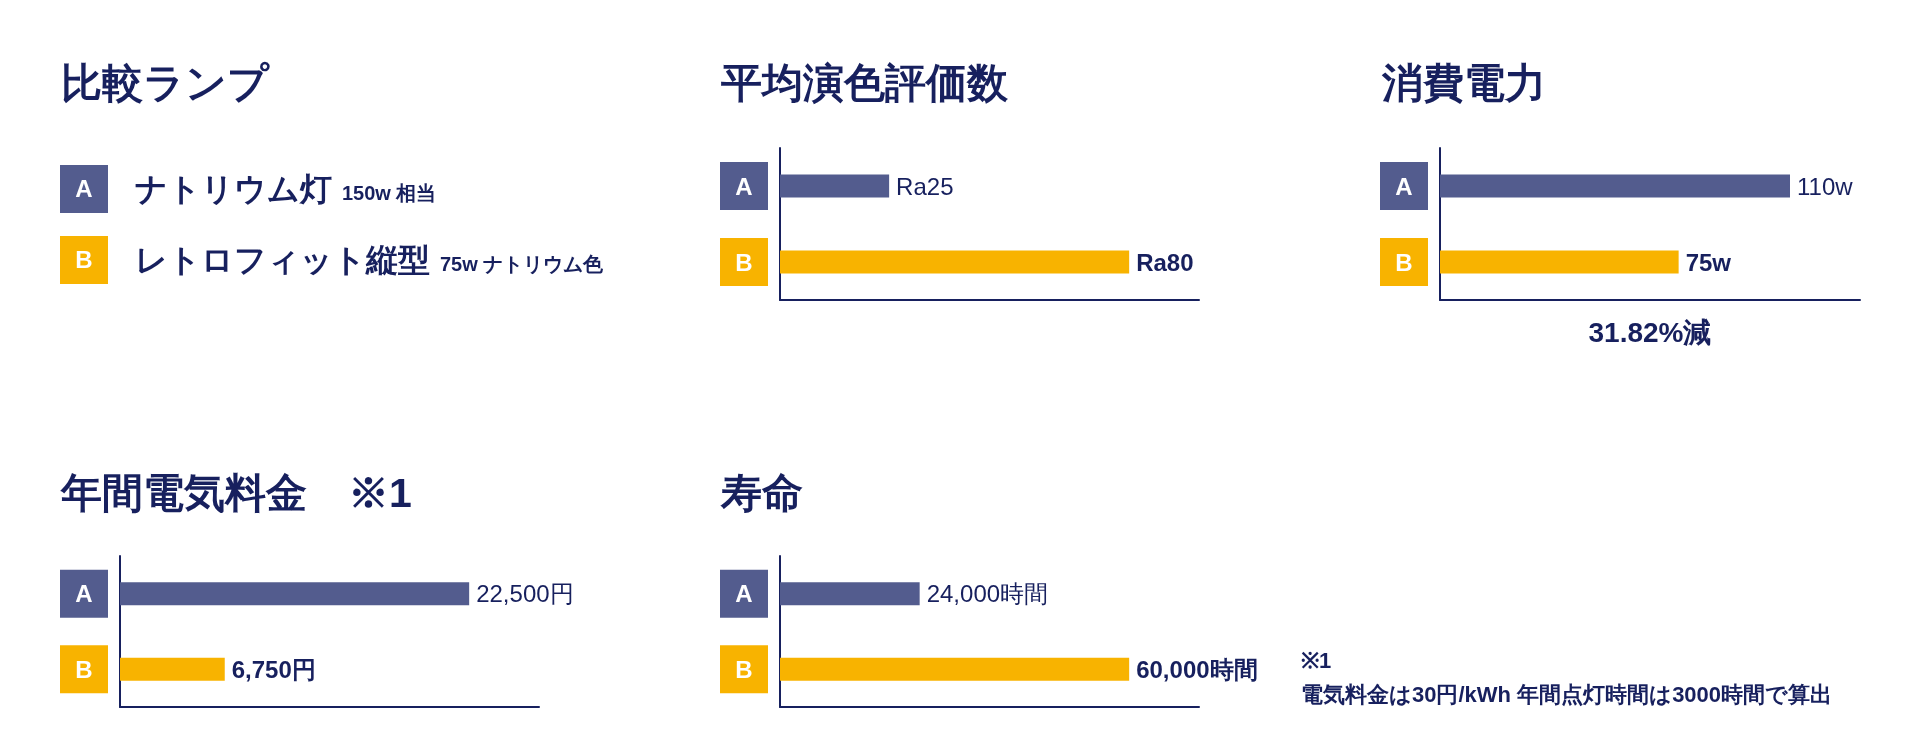 This screenshot has width=1920, height=756. I want to click on text: 電気料金は30円/kWh 年間点灯時間は3000時間で算出, so click(1567, 694).